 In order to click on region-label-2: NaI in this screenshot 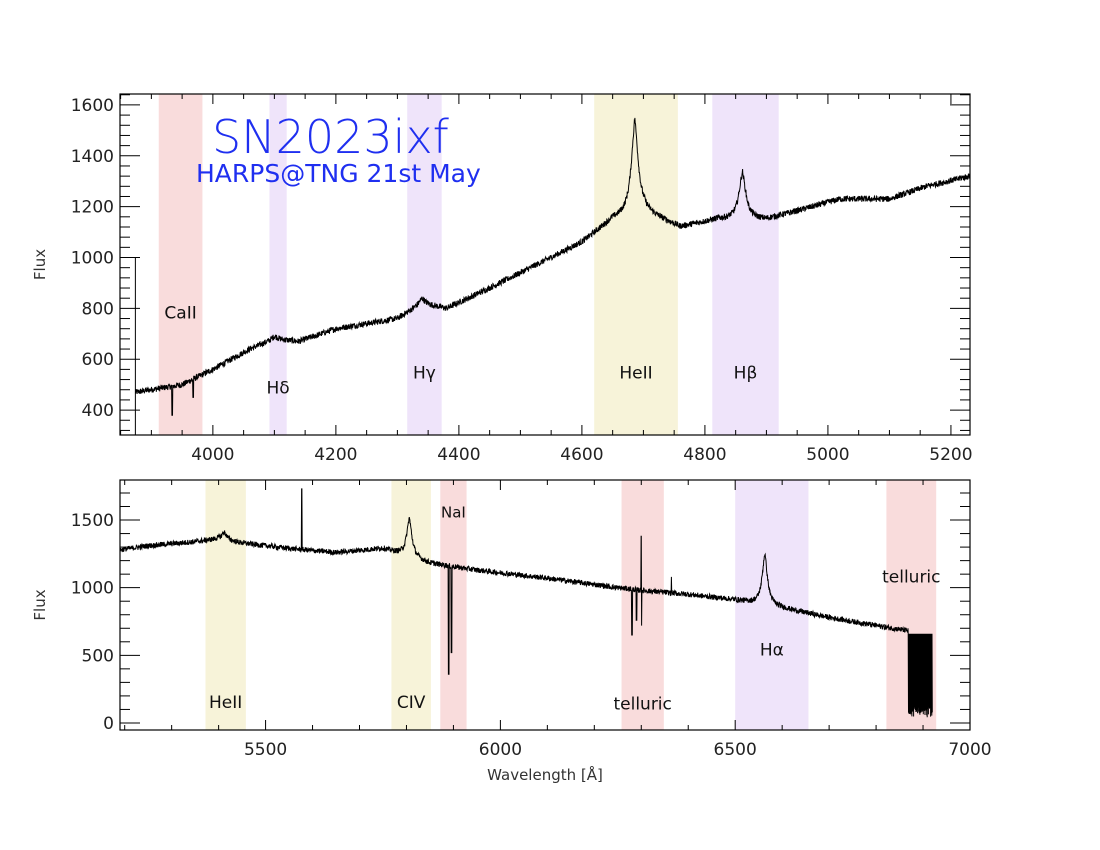, I will do `click(453, 512)`.